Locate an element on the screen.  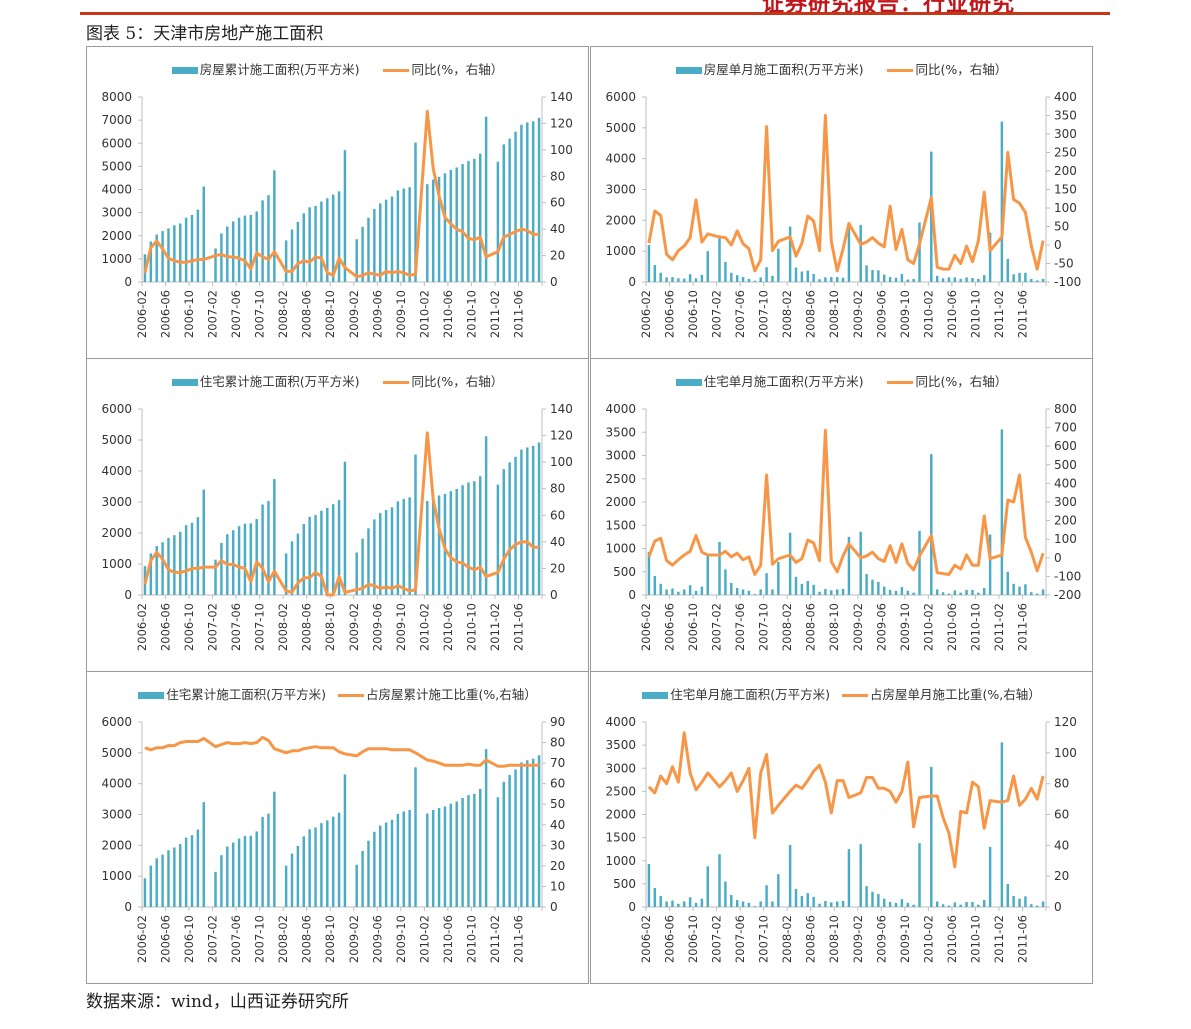
x-axis-tick-label: 2006-06 is located at coordinates (166, 314).